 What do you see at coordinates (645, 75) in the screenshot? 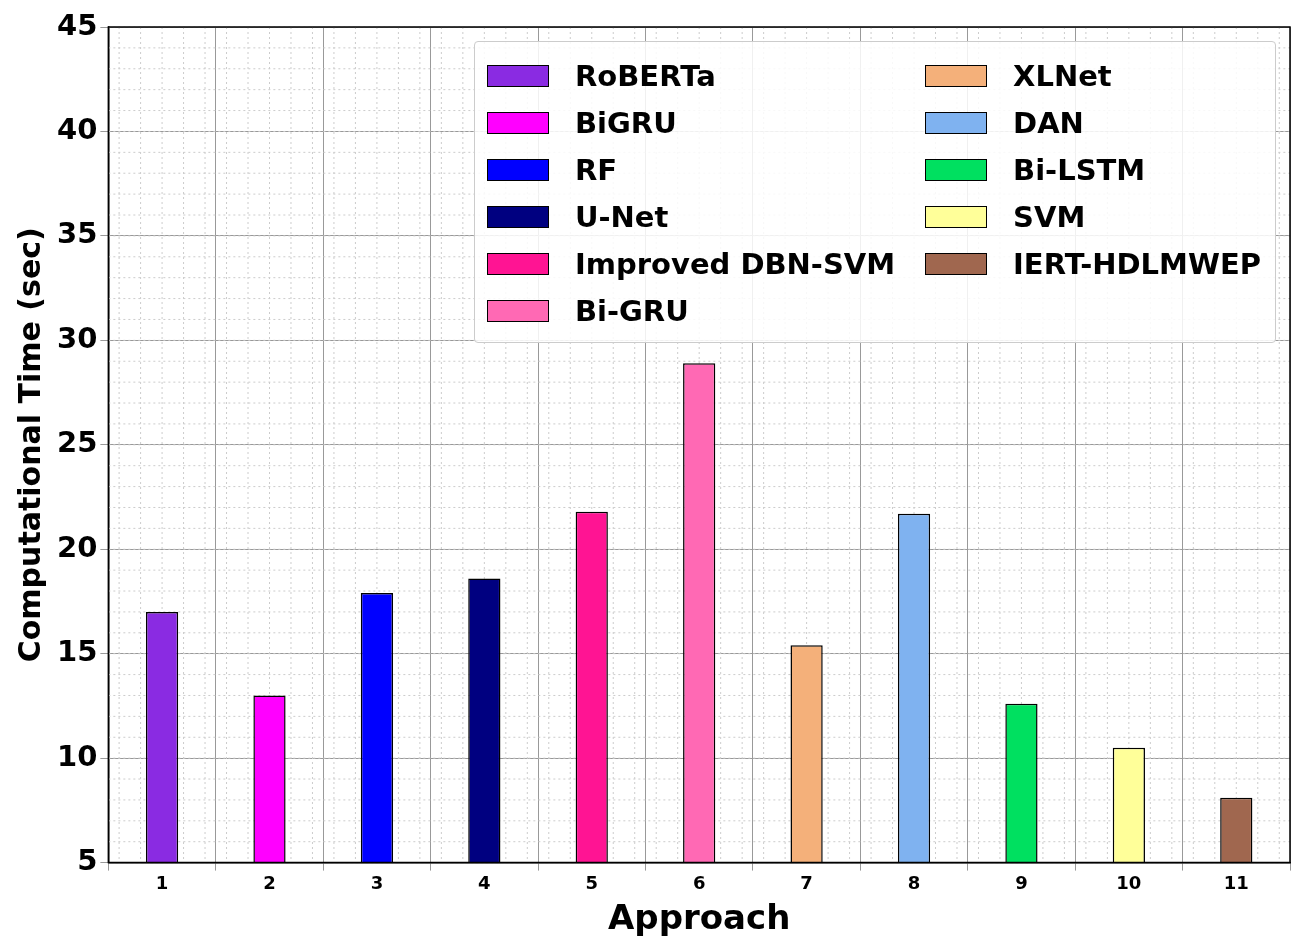
I see `legend-label: RoBERTa` at bounding box center [645, 75].